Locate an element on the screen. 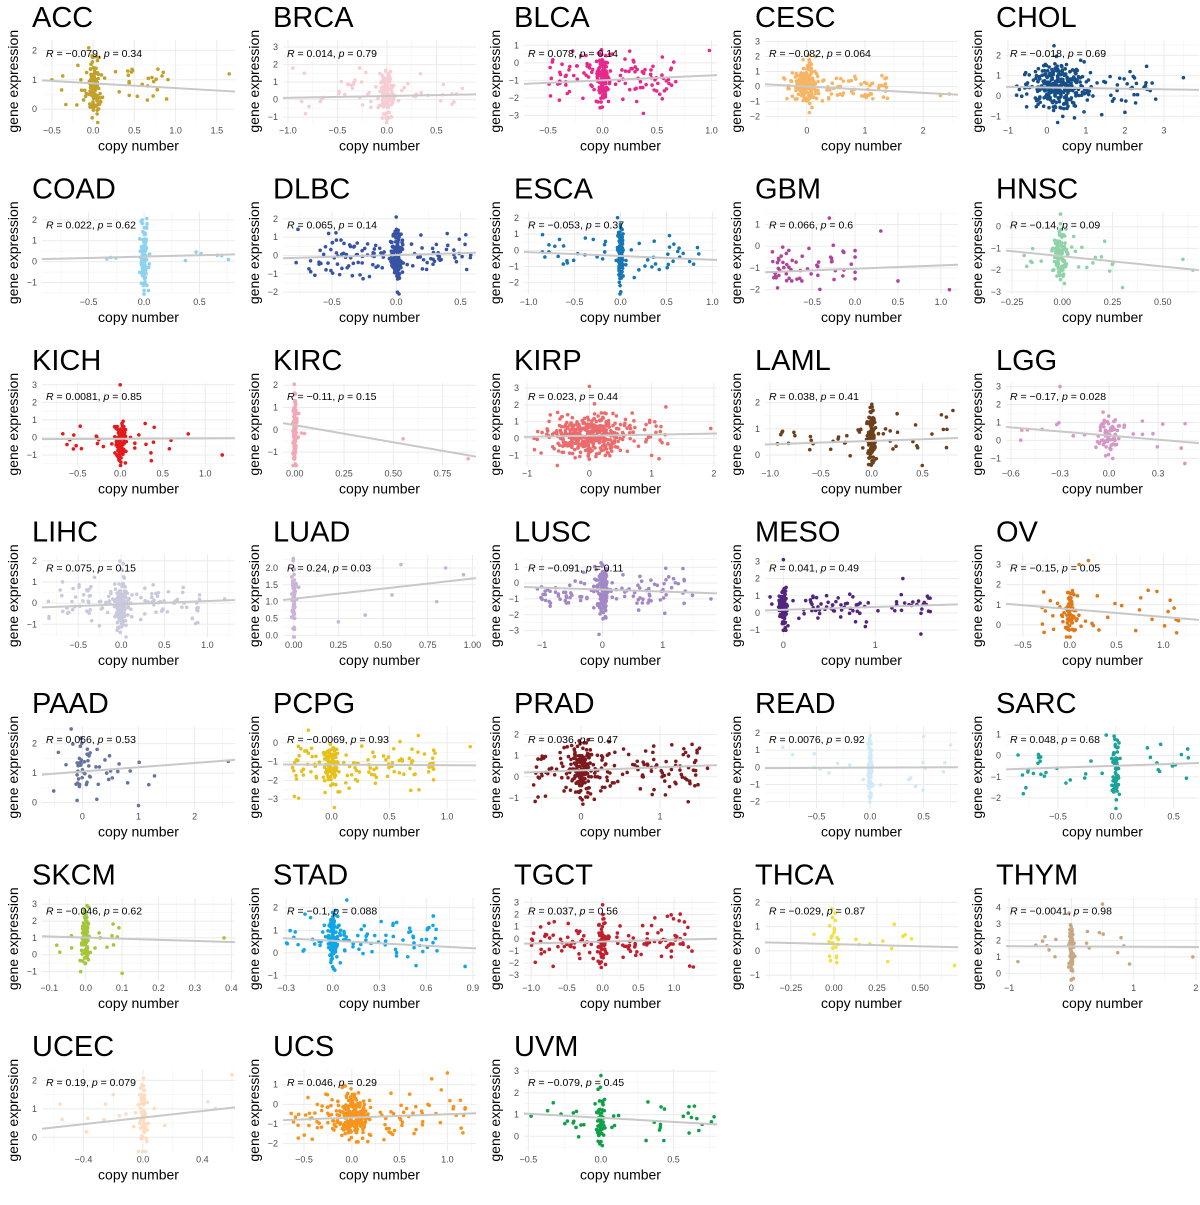 Image resolution: width=1200 pixels, height=1205 pixels. y-tick-label: 1 is located at coordinates (998, 422).